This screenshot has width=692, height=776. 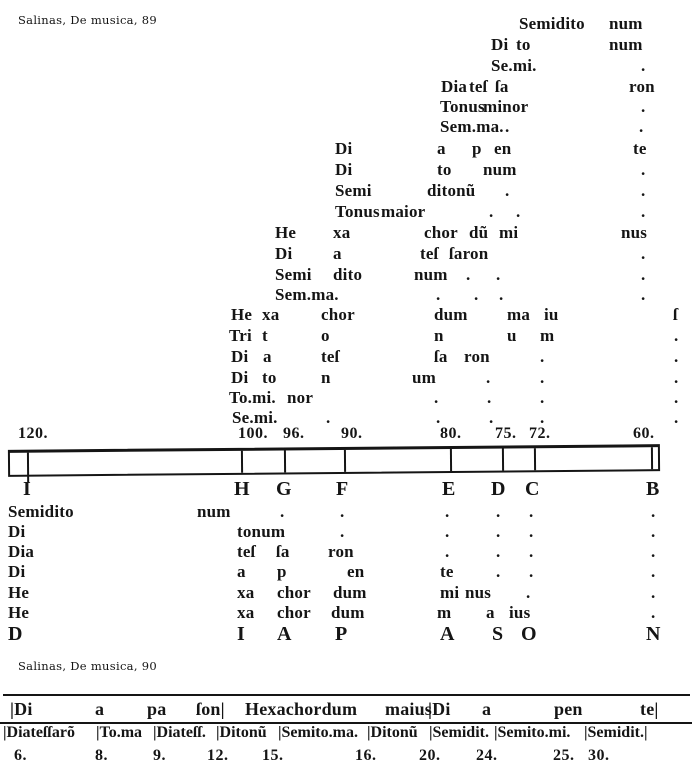 What do you see at coordinates (100, 709) in the screenshot?
I see `text-fragment: a` at bounding box center [100, 709].